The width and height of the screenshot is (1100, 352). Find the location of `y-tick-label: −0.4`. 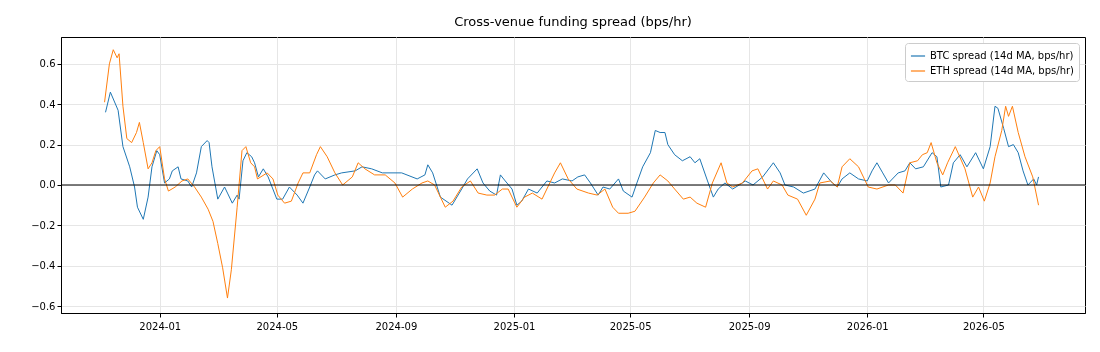

y-tick-label: −0.4 is located at coordinates (43, 266).